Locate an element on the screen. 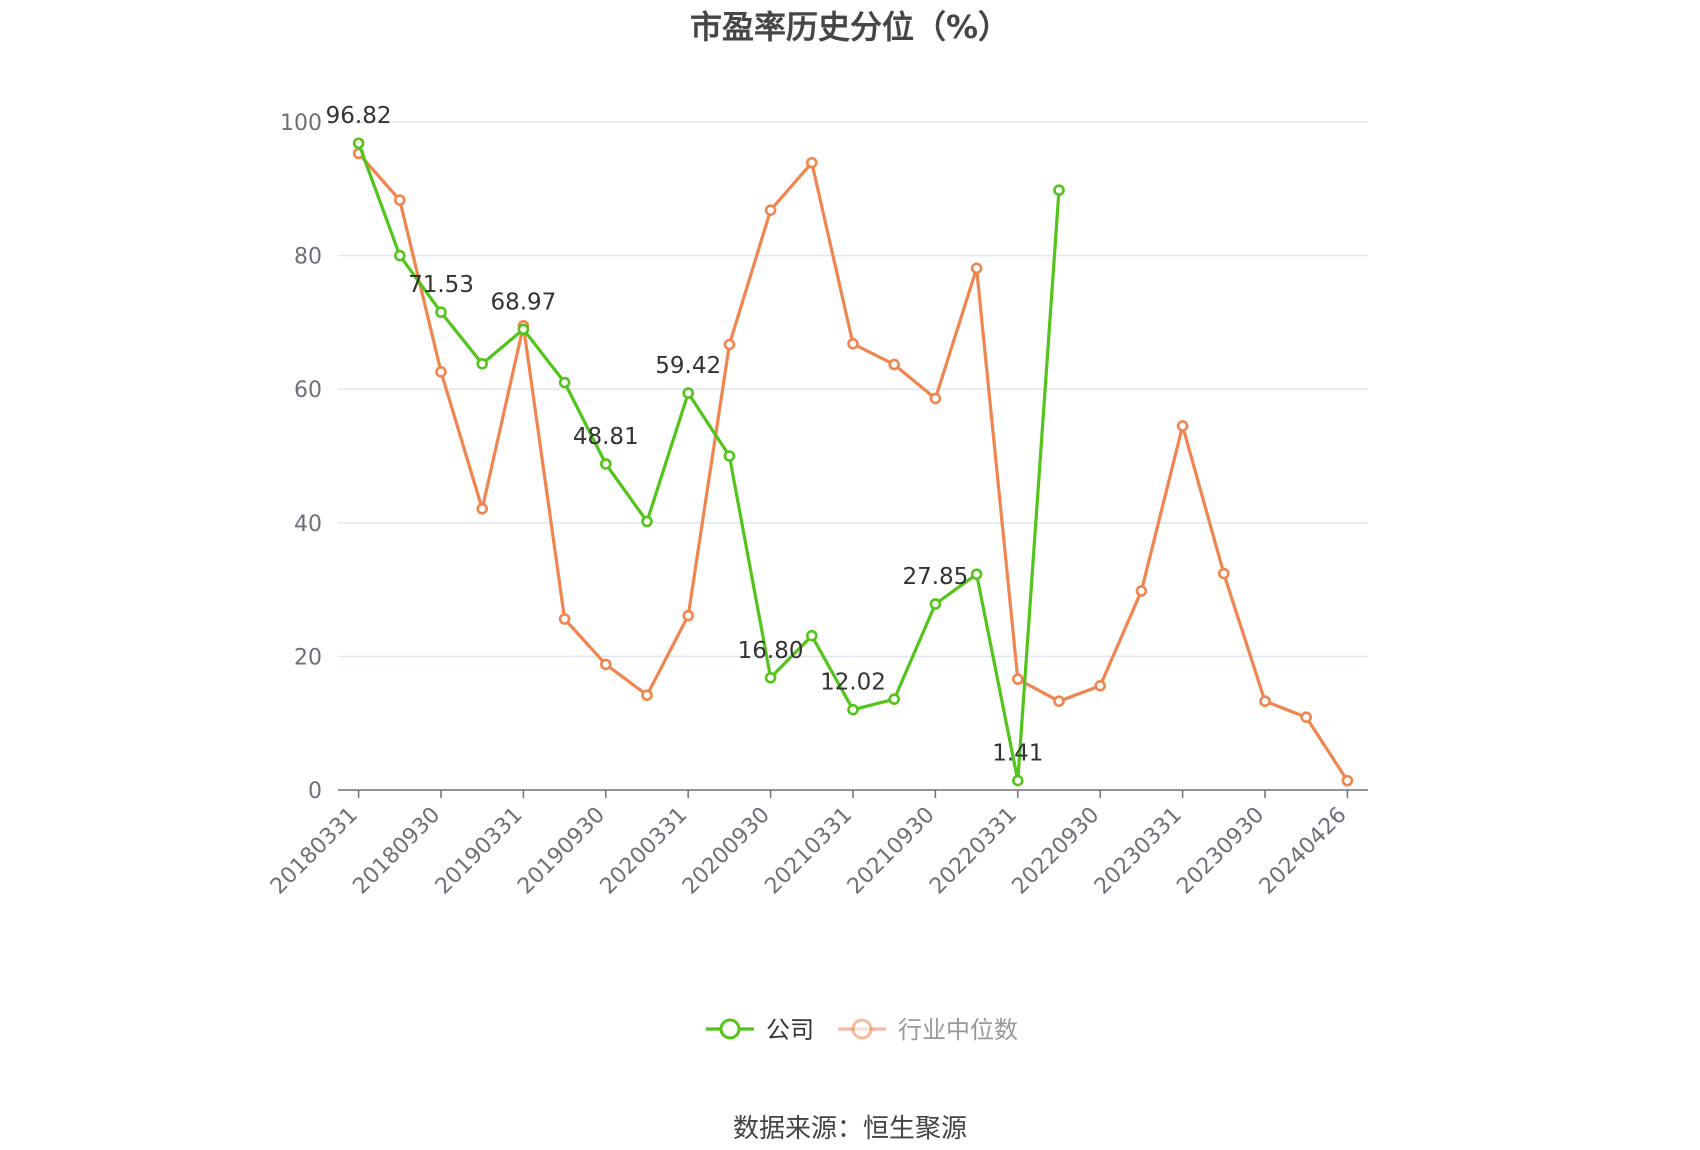 The height and width of the screenshot is (1150, 1700). data-label: 71.53 is located at coordinates (441, 285).